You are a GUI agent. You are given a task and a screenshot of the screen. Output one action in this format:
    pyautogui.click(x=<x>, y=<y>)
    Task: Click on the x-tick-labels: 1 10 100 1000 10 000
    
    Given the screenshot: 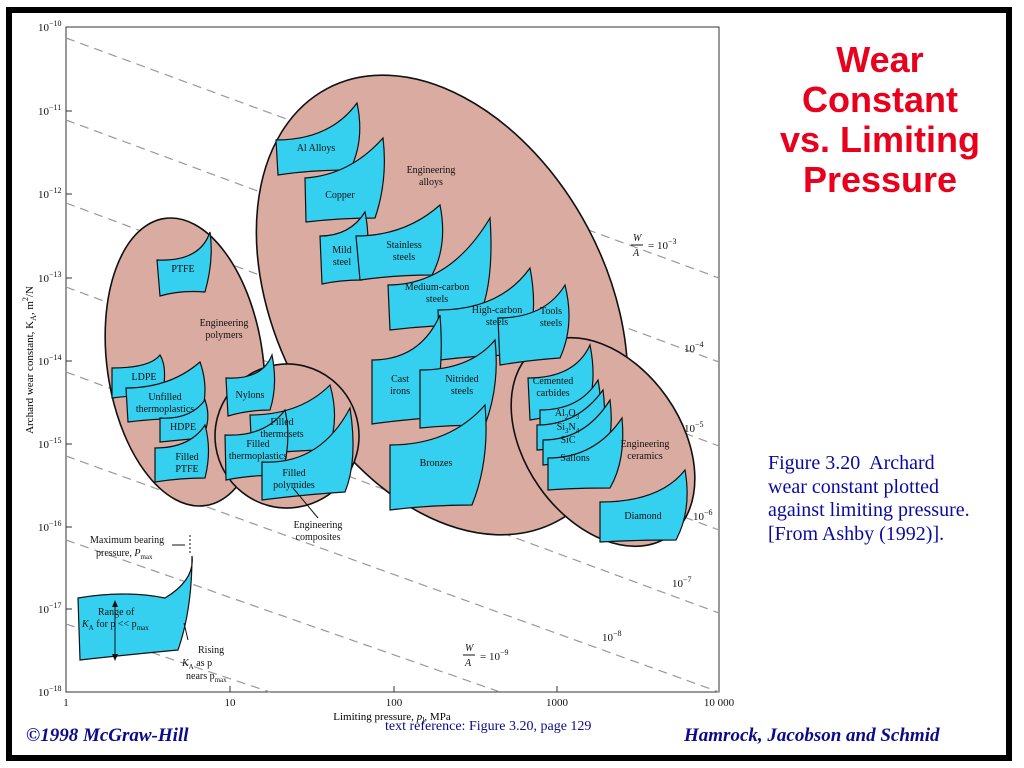 What is the action you would take?
    pyautogui.click(x=398, y=703)
    